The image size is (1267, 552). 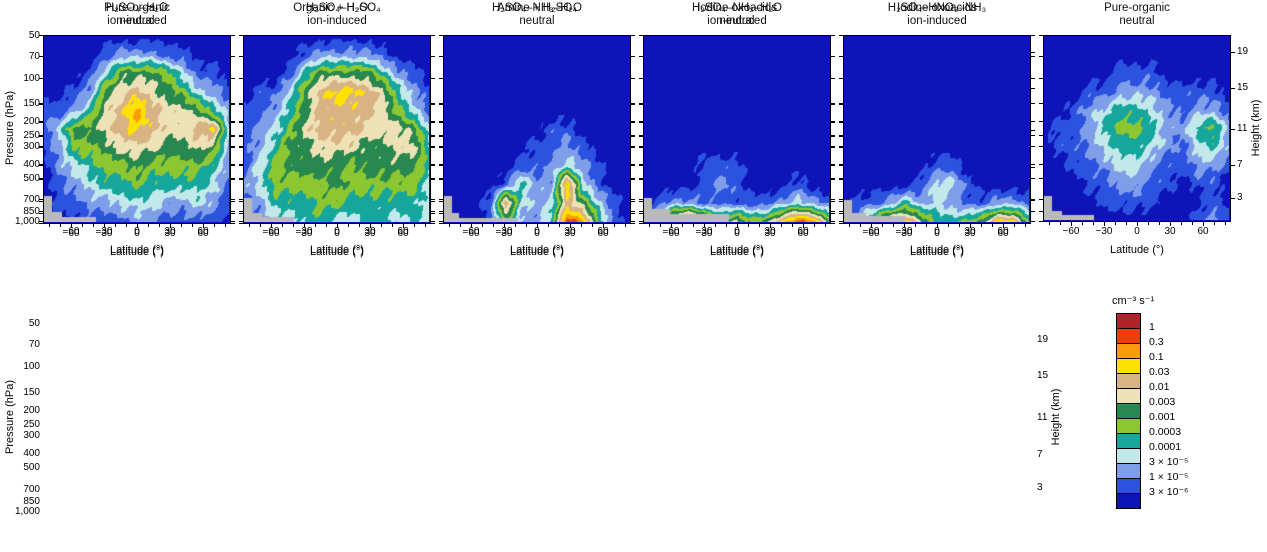 What do you see at coordinates (1162, 417) in the screenshot?
I see `colorbar-tick-label: 0.001` at bounding box center [1162, 417].